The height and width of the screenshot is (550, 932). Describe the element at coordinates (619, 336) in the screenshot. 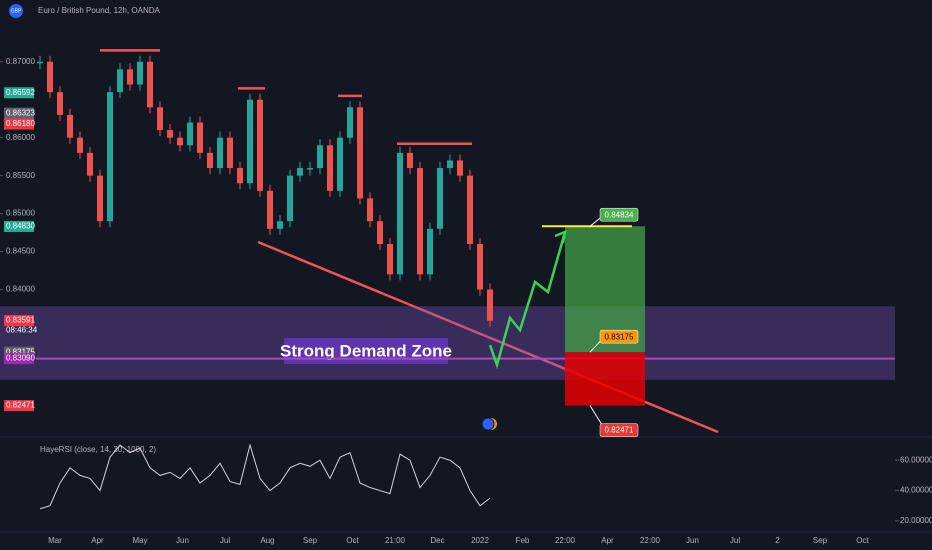

I see `position-badge-label: 0.83175` at that location.